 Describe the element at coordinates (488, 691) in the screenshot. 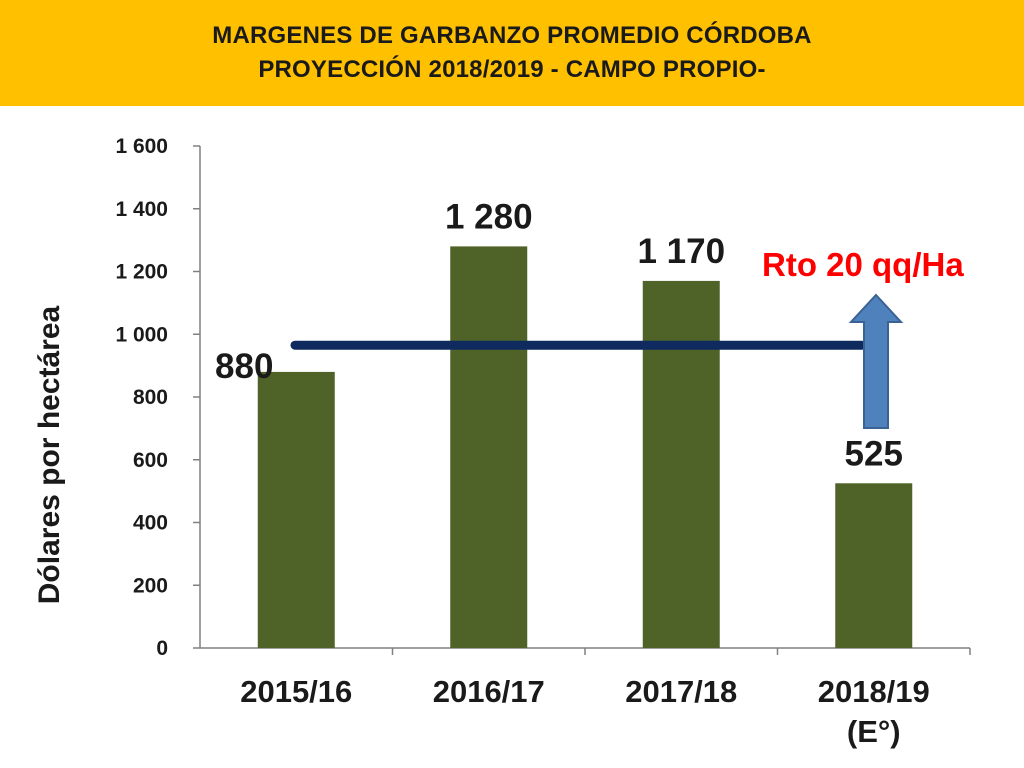

I see `x-tick-label: 2016/17` at that location.